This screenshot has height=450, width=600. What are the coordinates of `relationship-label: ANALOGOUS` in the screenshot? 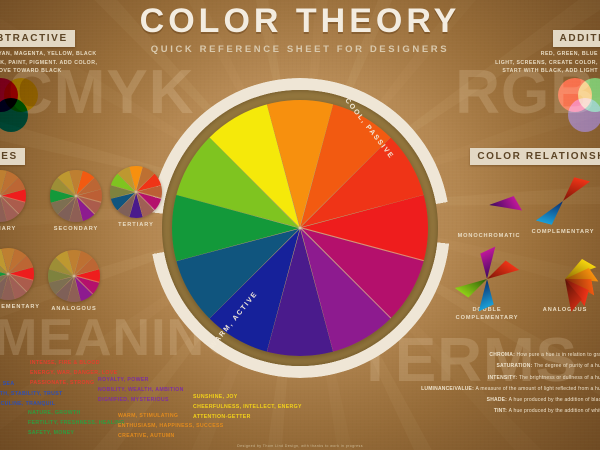 It's located at (565, 310).